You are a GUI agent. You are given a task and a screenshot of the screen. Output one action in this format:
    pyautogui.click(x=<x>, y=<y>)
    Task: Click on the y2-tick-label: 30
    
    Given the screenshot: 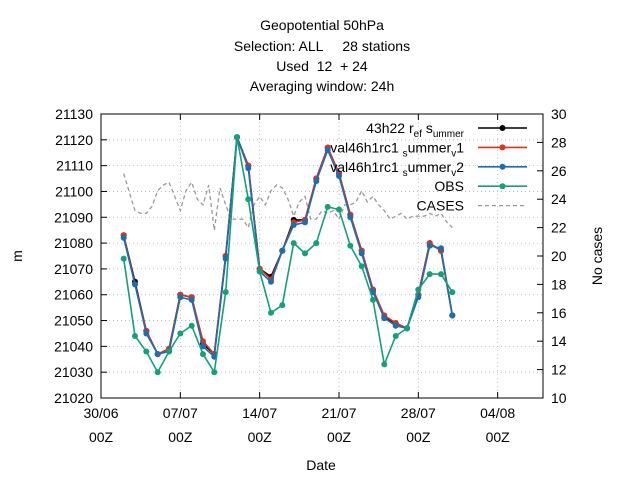 What is the action you would take?
    pyautogui.click(x=559, y=114)
    